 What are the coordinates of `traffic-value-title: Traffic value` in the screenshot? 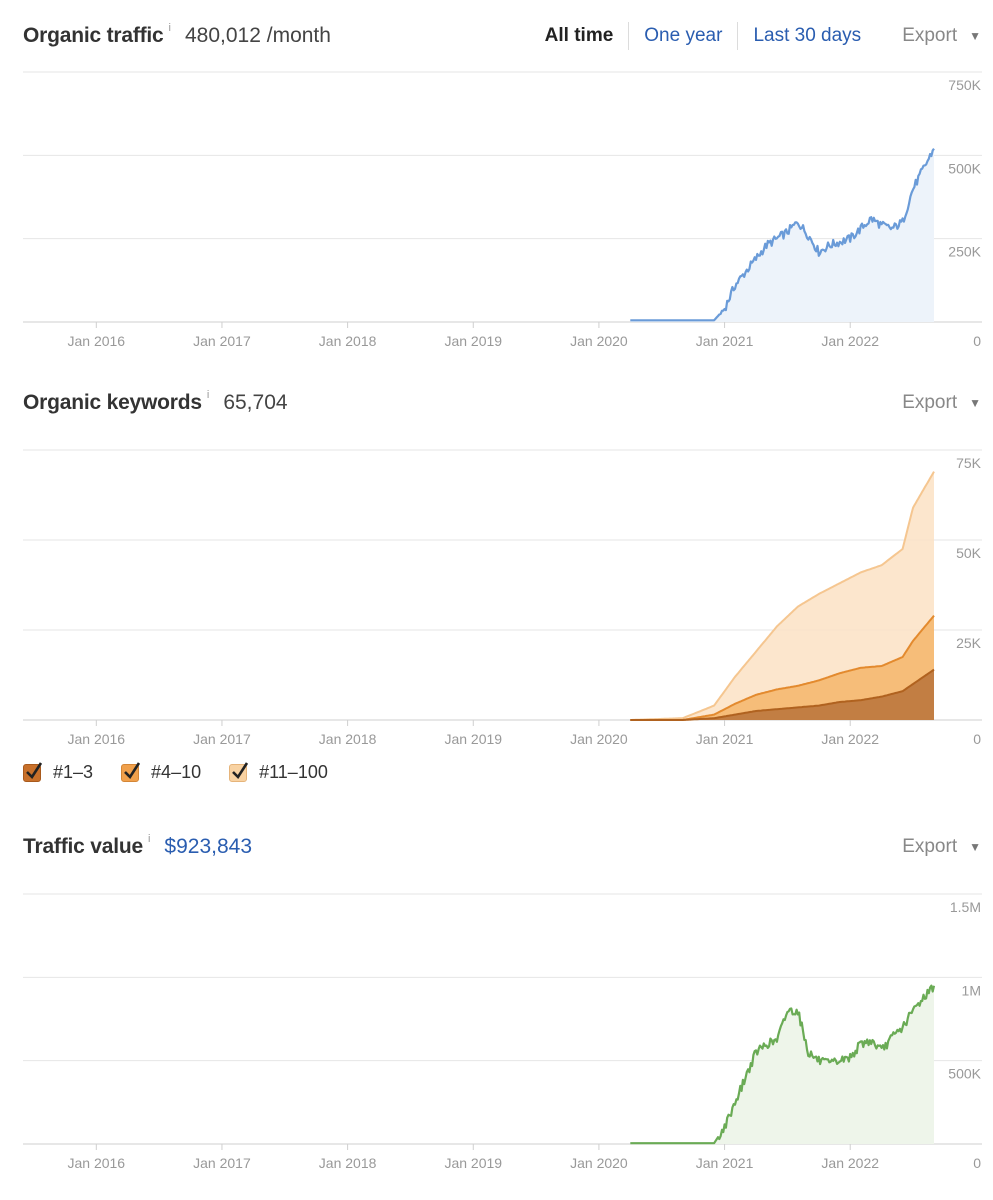 It's located at (83, 846).